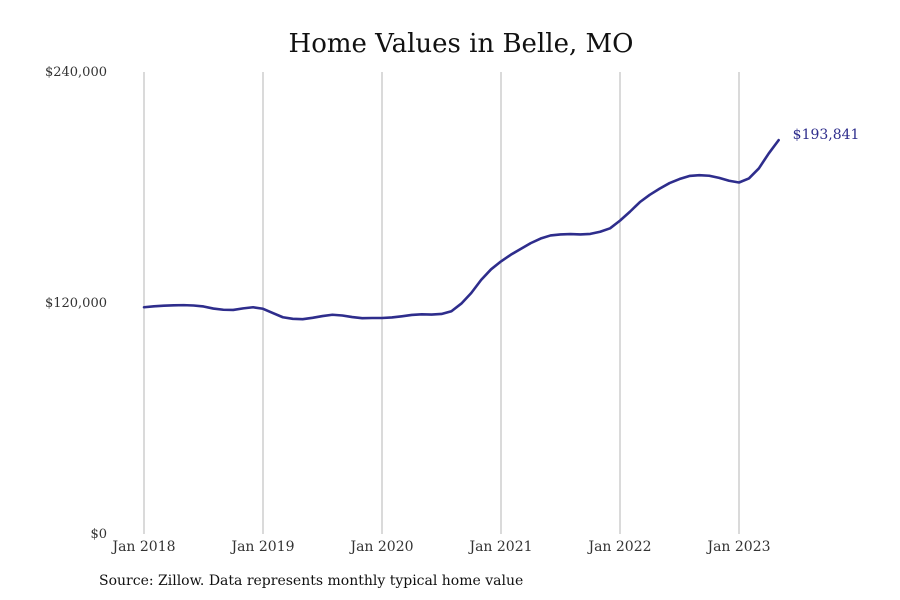 Image resolution: width=900 pixels, height=600 pixels. Describe the element at coordinates (142, 547) in the screenshot. I see `x-tick-label: Jan 2018` at that location.